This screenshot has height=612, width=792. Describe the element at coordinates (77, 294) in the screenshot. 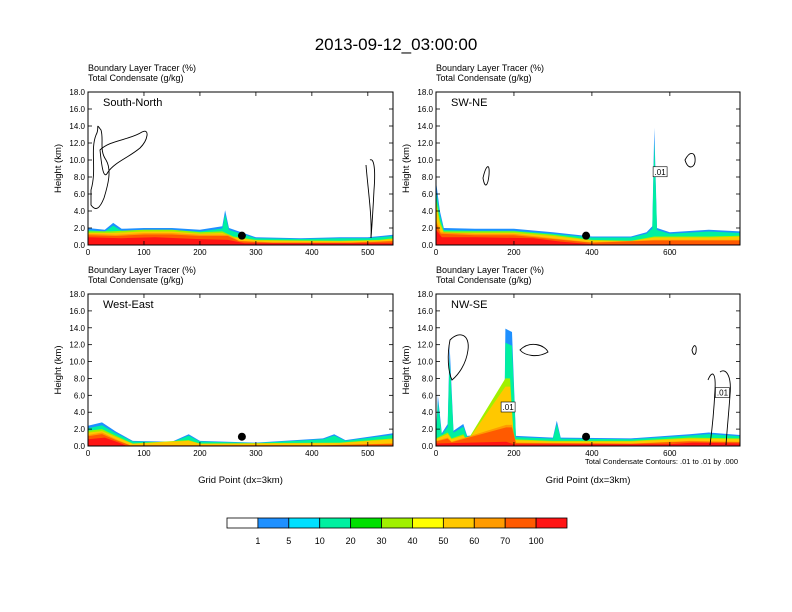

I see `y-tick-label: 18.0` at that location.